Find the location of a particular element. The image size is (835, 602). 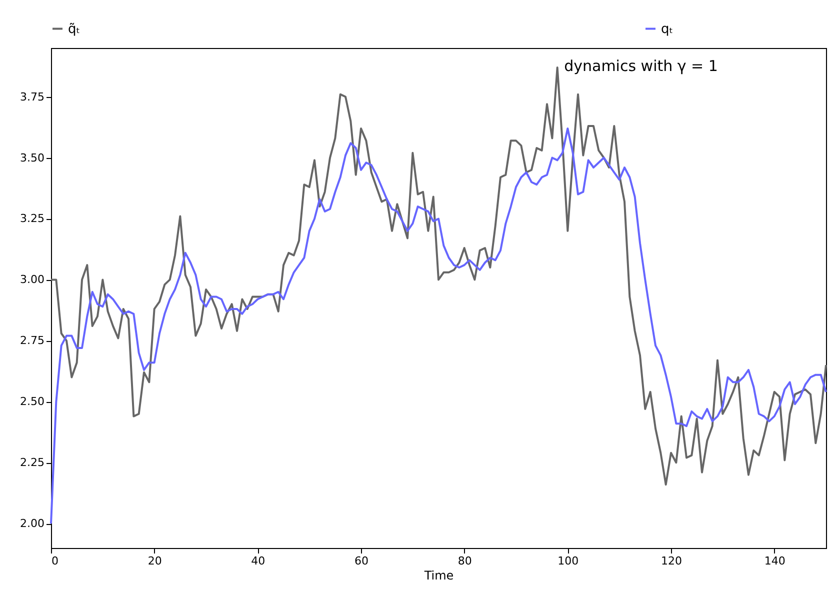

x-tick-label: 80 is located at coordinates (465, 561).